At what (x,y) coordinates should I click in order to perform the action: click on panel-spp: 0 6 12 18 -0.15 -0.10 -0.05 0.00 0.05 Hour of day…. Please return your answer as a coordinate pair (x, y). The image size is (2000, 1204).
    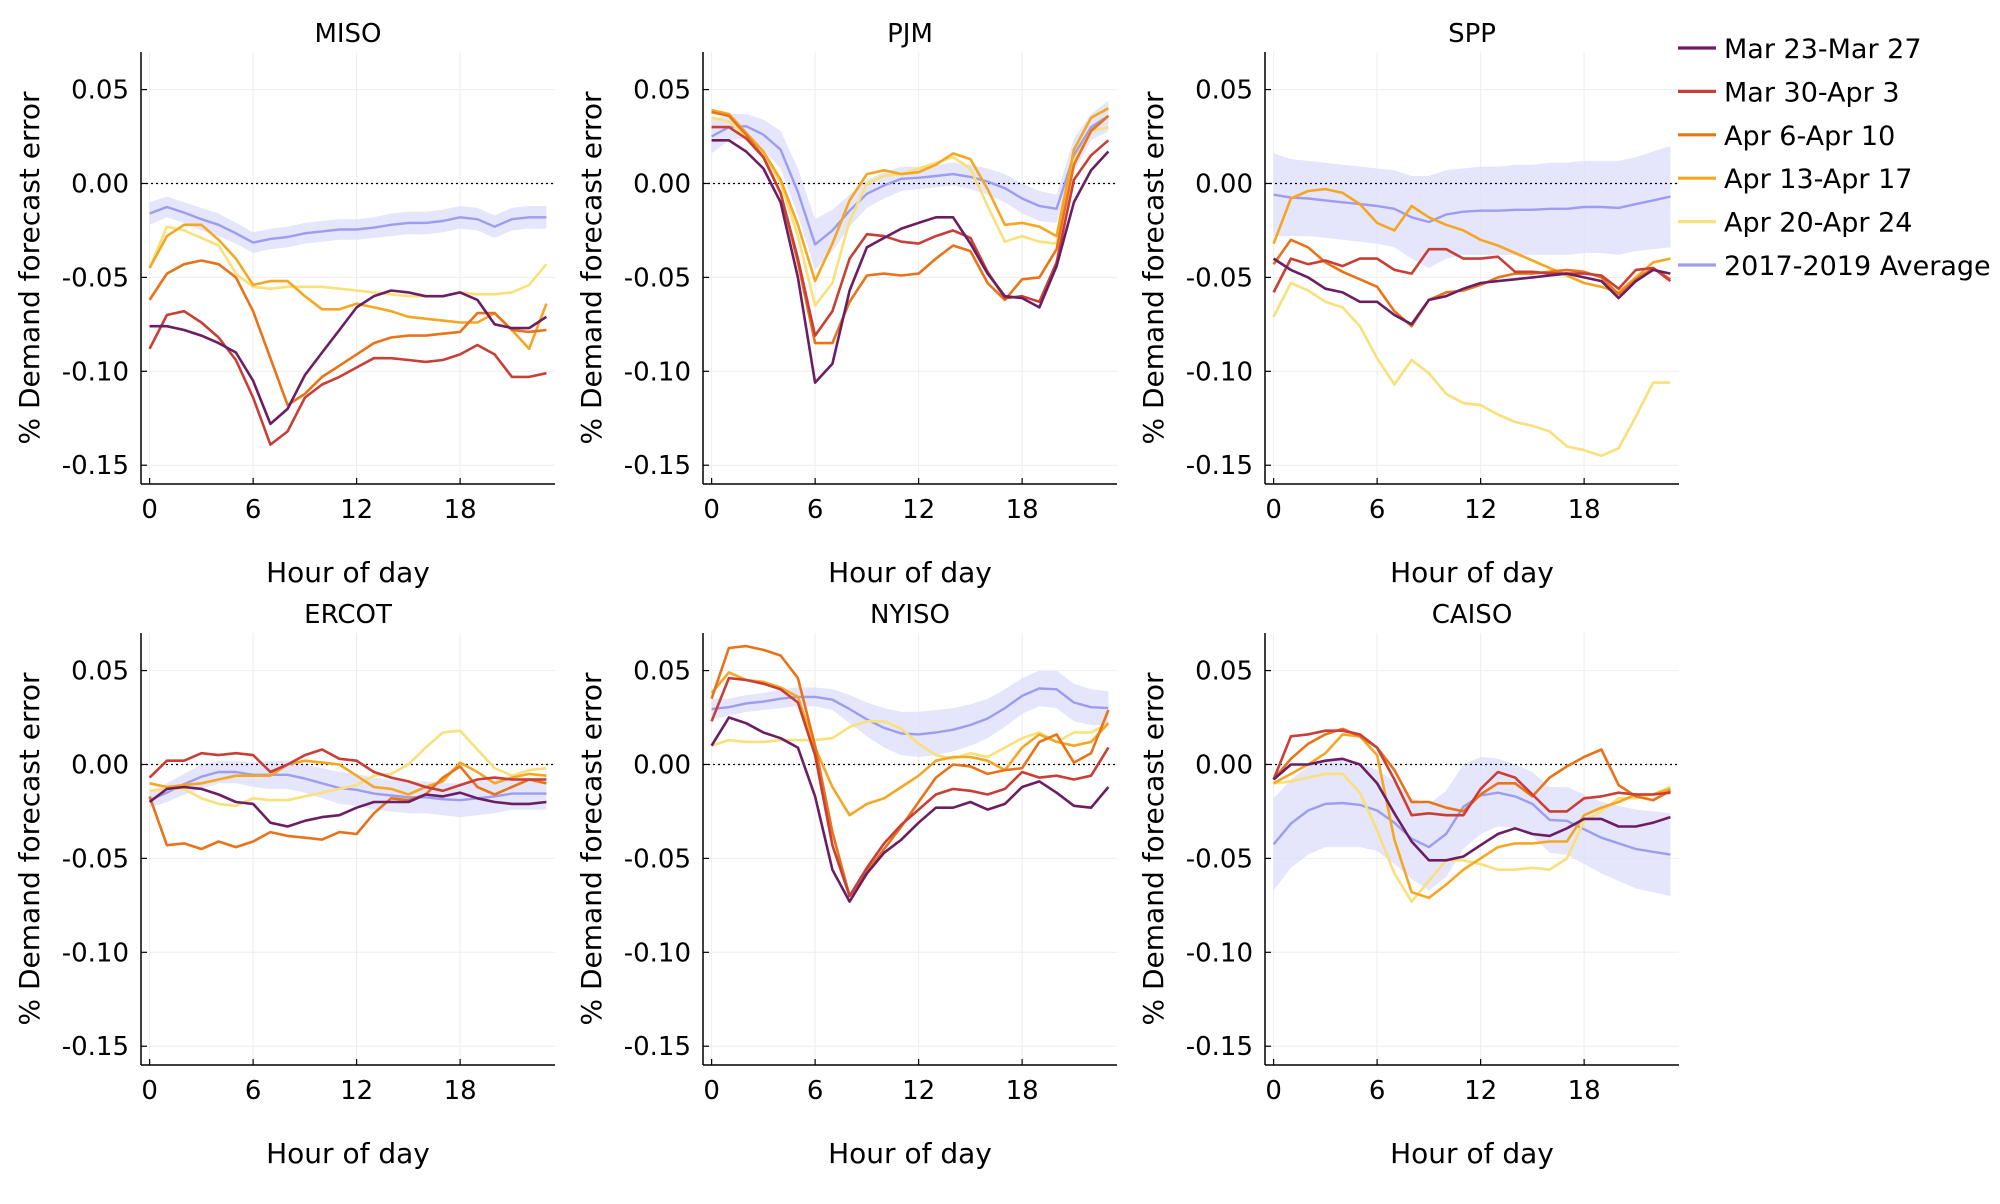
    Looking at the image, I should click on (1408, 304).